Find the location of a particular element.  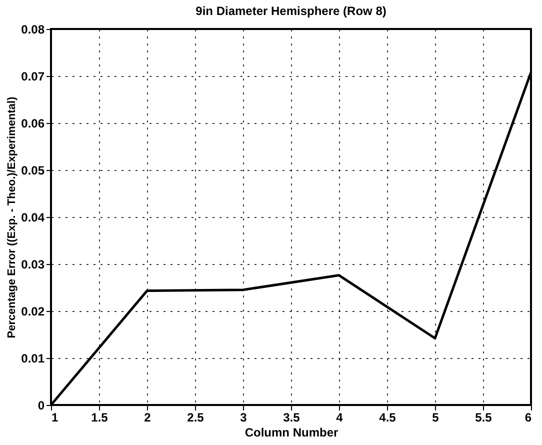

y-tick-label: 0.01 is located at coordinates (33, 359).